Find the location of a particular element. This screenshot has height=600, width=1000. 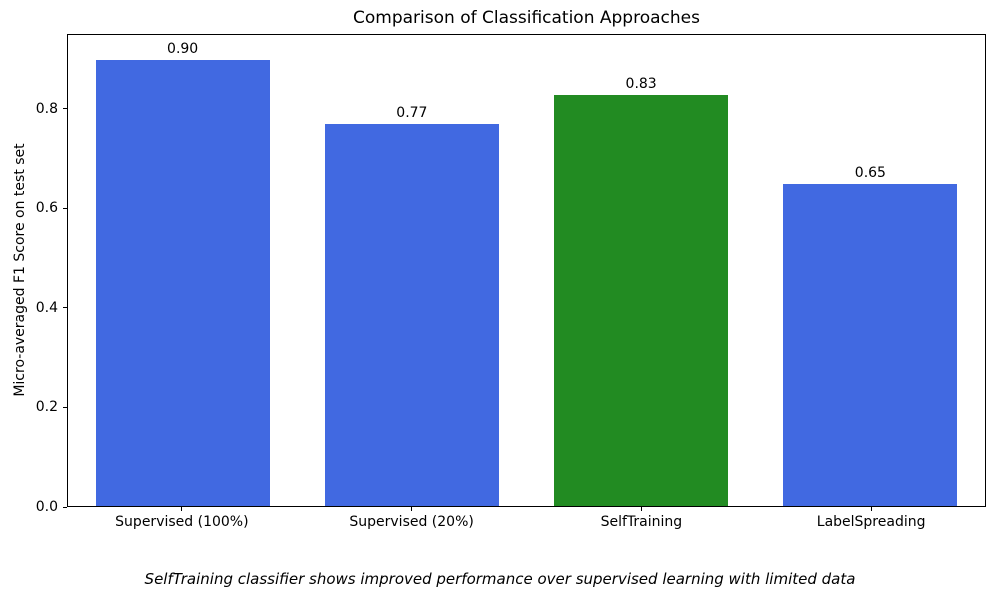

x-tick-label: LabelSpreading is located at coordinates (871, 522).